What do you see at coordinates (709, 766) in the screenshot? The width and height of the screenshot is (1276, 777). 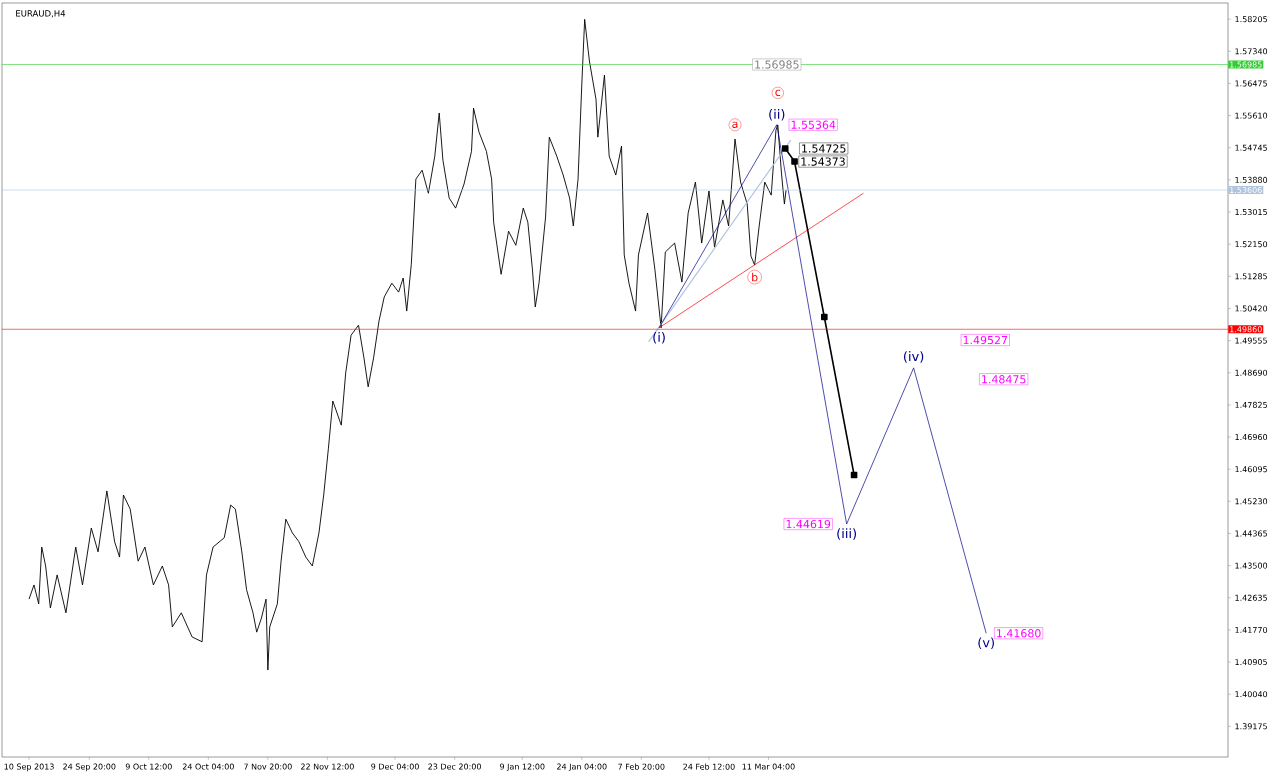 I see `x-tick-label: 24 Feb 12:00` at bounding box center [709, 766].